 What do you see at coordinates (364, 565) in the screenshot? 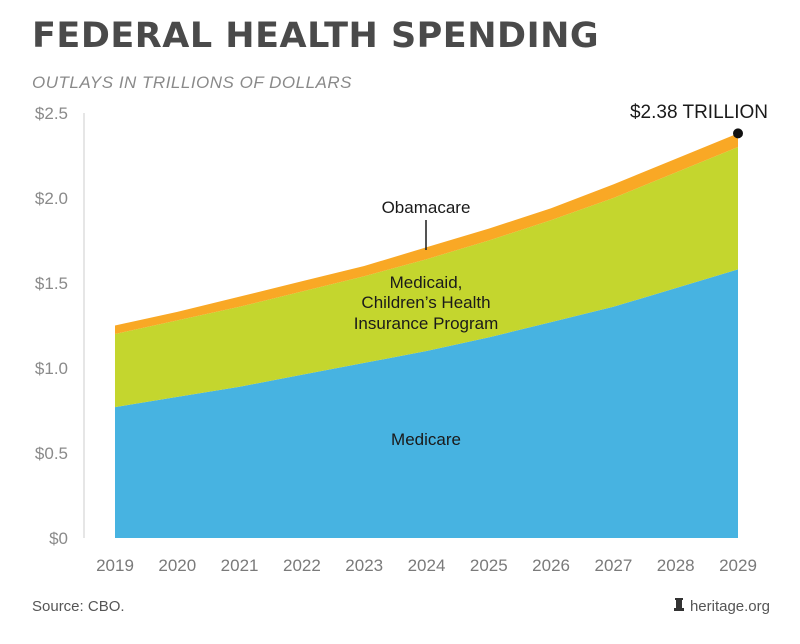
I see `x-tick-label: 2023` at bounding box center [364, 565].